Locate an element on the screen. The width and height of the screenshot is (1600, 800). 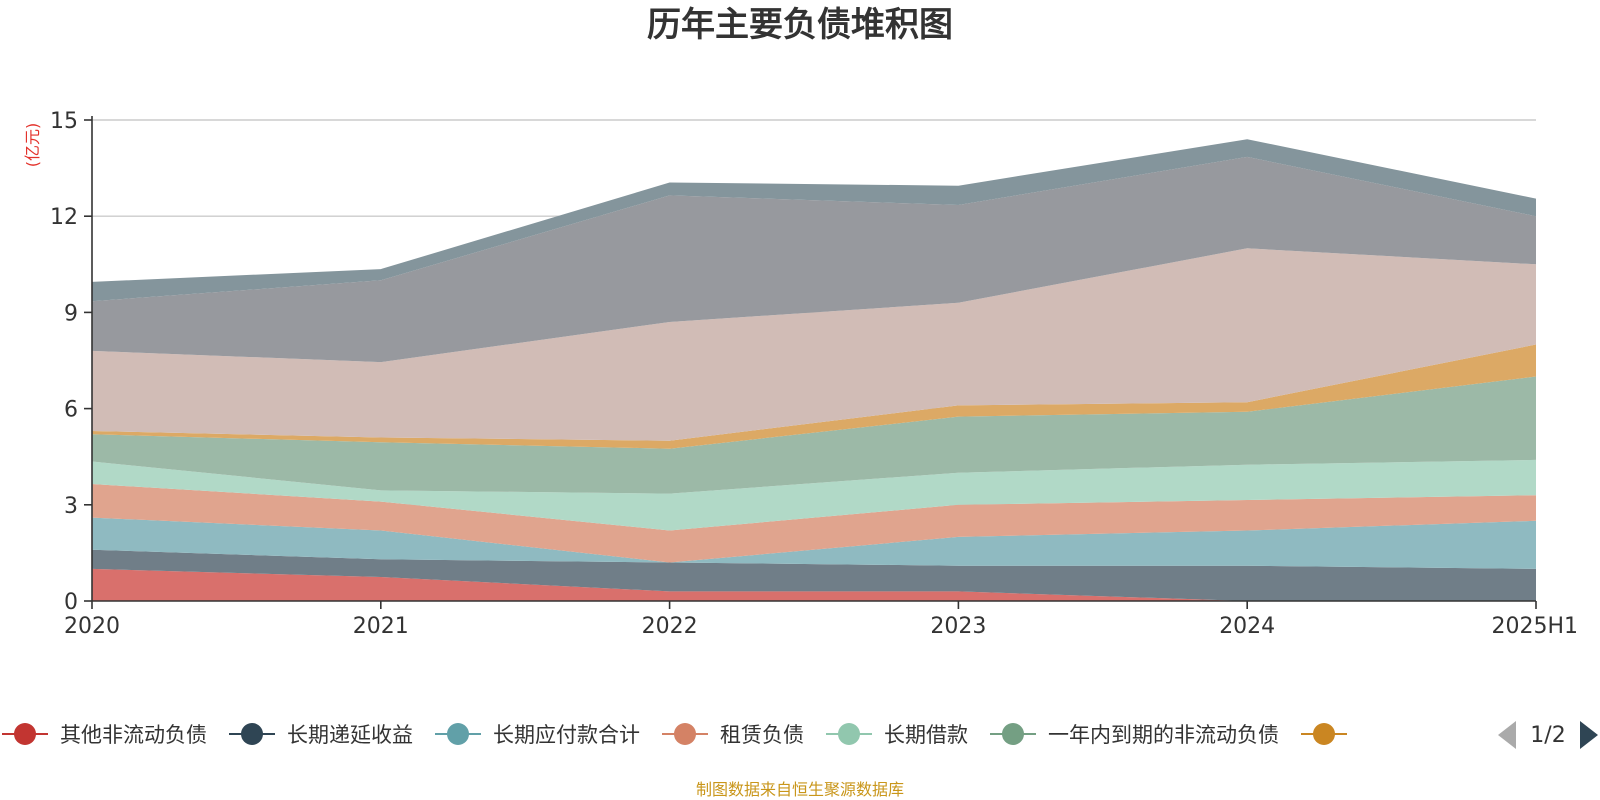
x-tick-label: 2020 is located at coordinates (92, 626).